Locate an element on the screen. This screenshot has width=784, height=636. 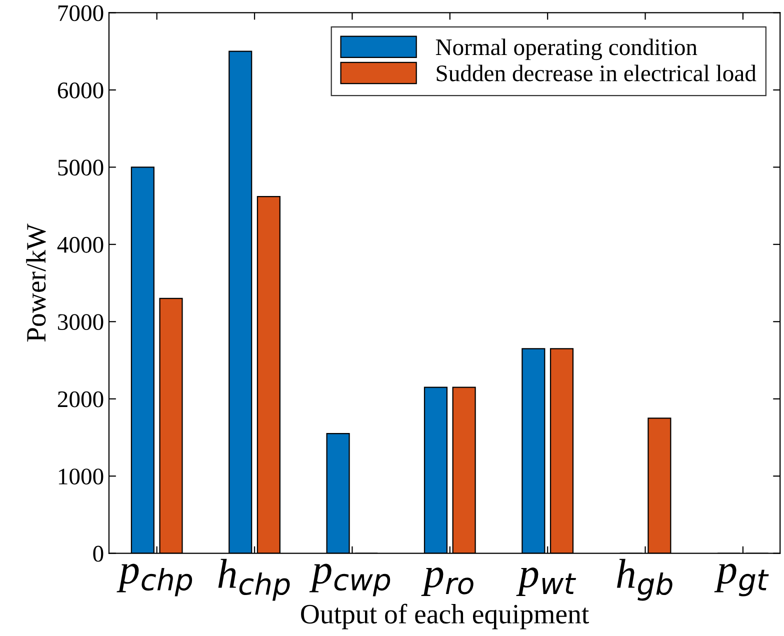
legend-label: Normal operating condition is located at coordinates (567, 49).